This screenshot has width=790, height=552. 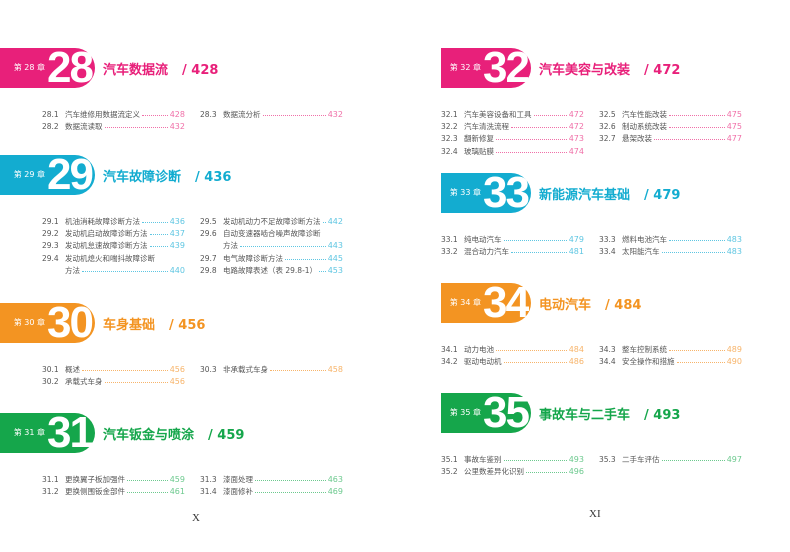 What do you see at coordinates (486, 251) in the screenshot?
I see `section-title: 混合动力汽车` at bounding box center [486, 251].